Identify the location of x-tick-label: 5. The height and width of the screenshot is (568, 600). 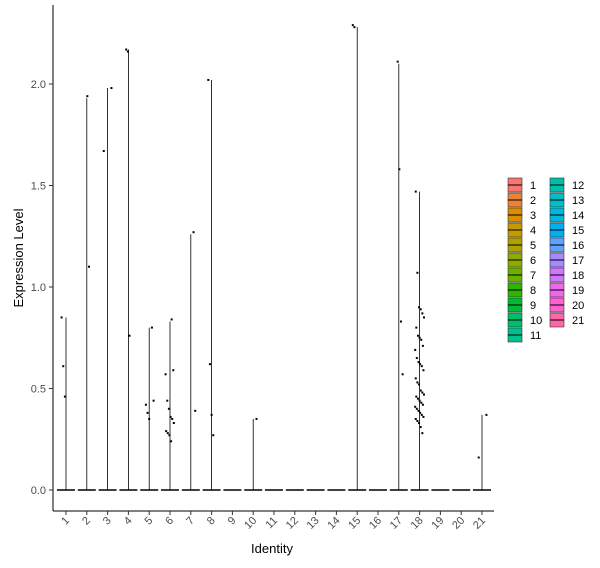
(149, 521).